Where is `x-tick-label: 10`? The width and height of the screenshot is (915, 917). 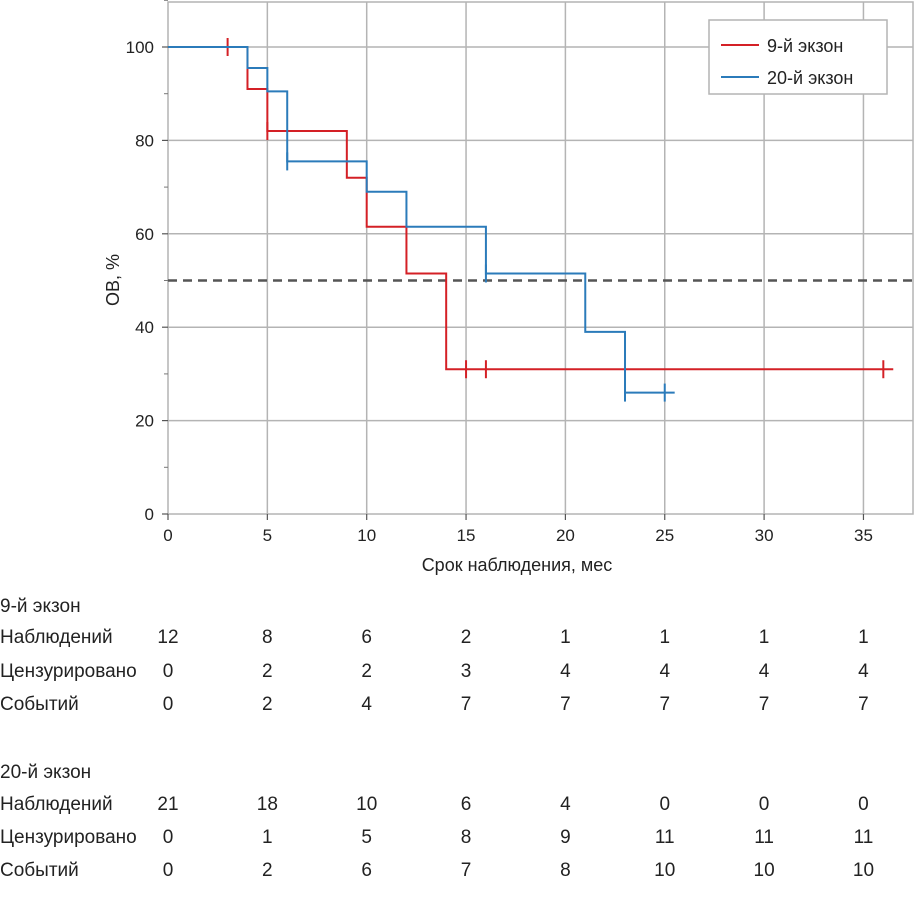 x-tick-label: 10 is located at coordinates (366, 535).